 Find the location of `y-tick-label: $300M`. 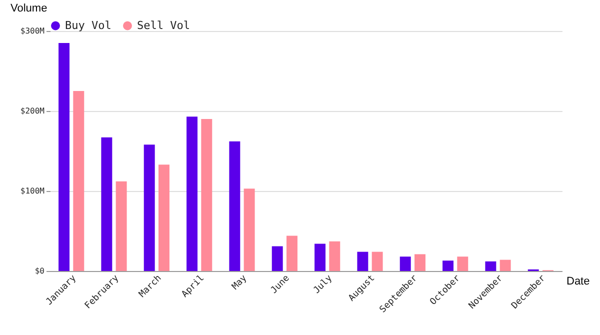

y-tick-label: $300M is located at coordinates (32, 31).